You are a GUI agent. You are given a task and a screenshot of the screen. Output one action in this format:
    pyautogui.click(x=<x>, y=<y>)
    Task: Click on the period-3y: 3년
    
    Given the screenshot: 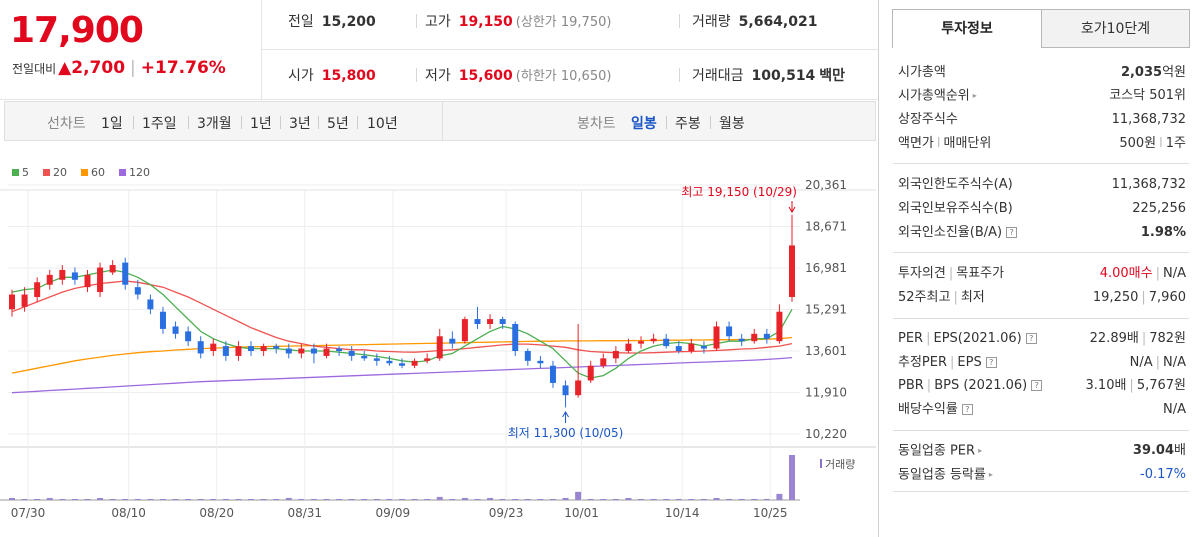 What is the action you would take?
    pyautogui.click(x=300, y=124)
    